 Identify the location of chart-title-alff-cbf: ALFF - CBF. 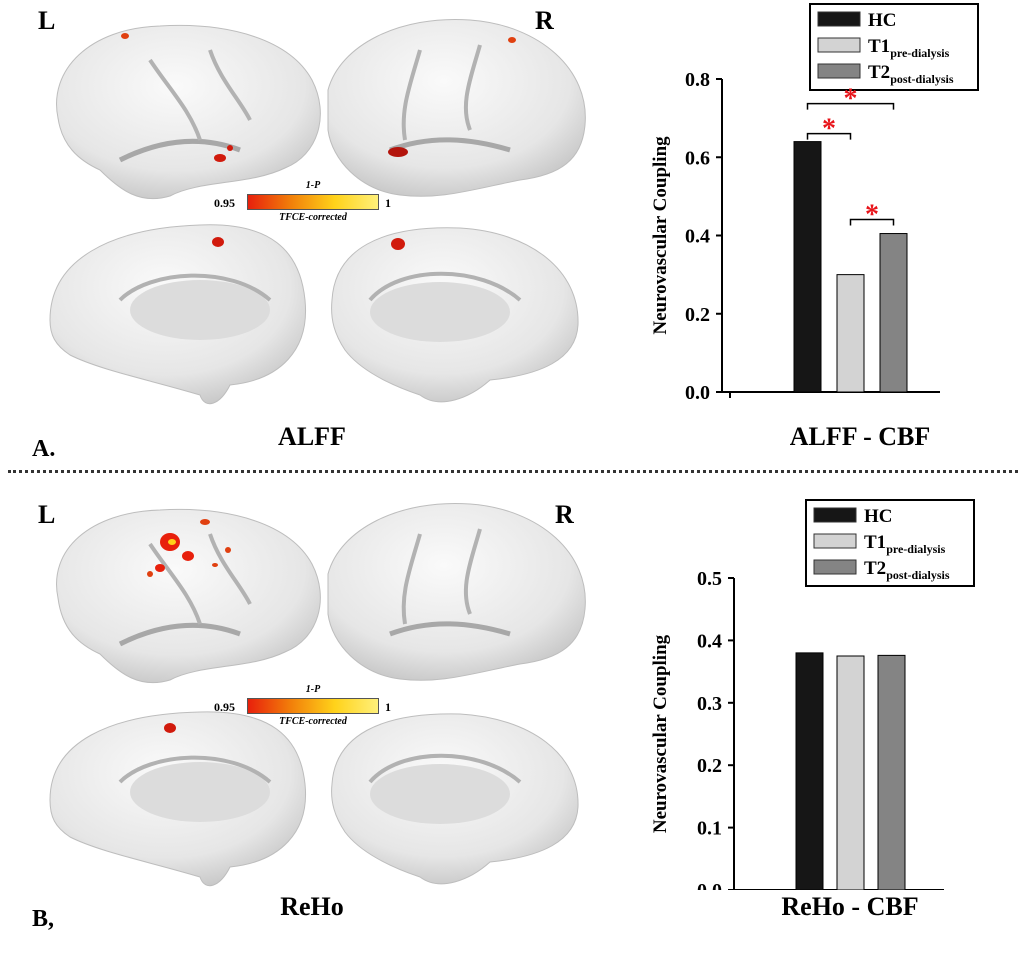
(860, 436).